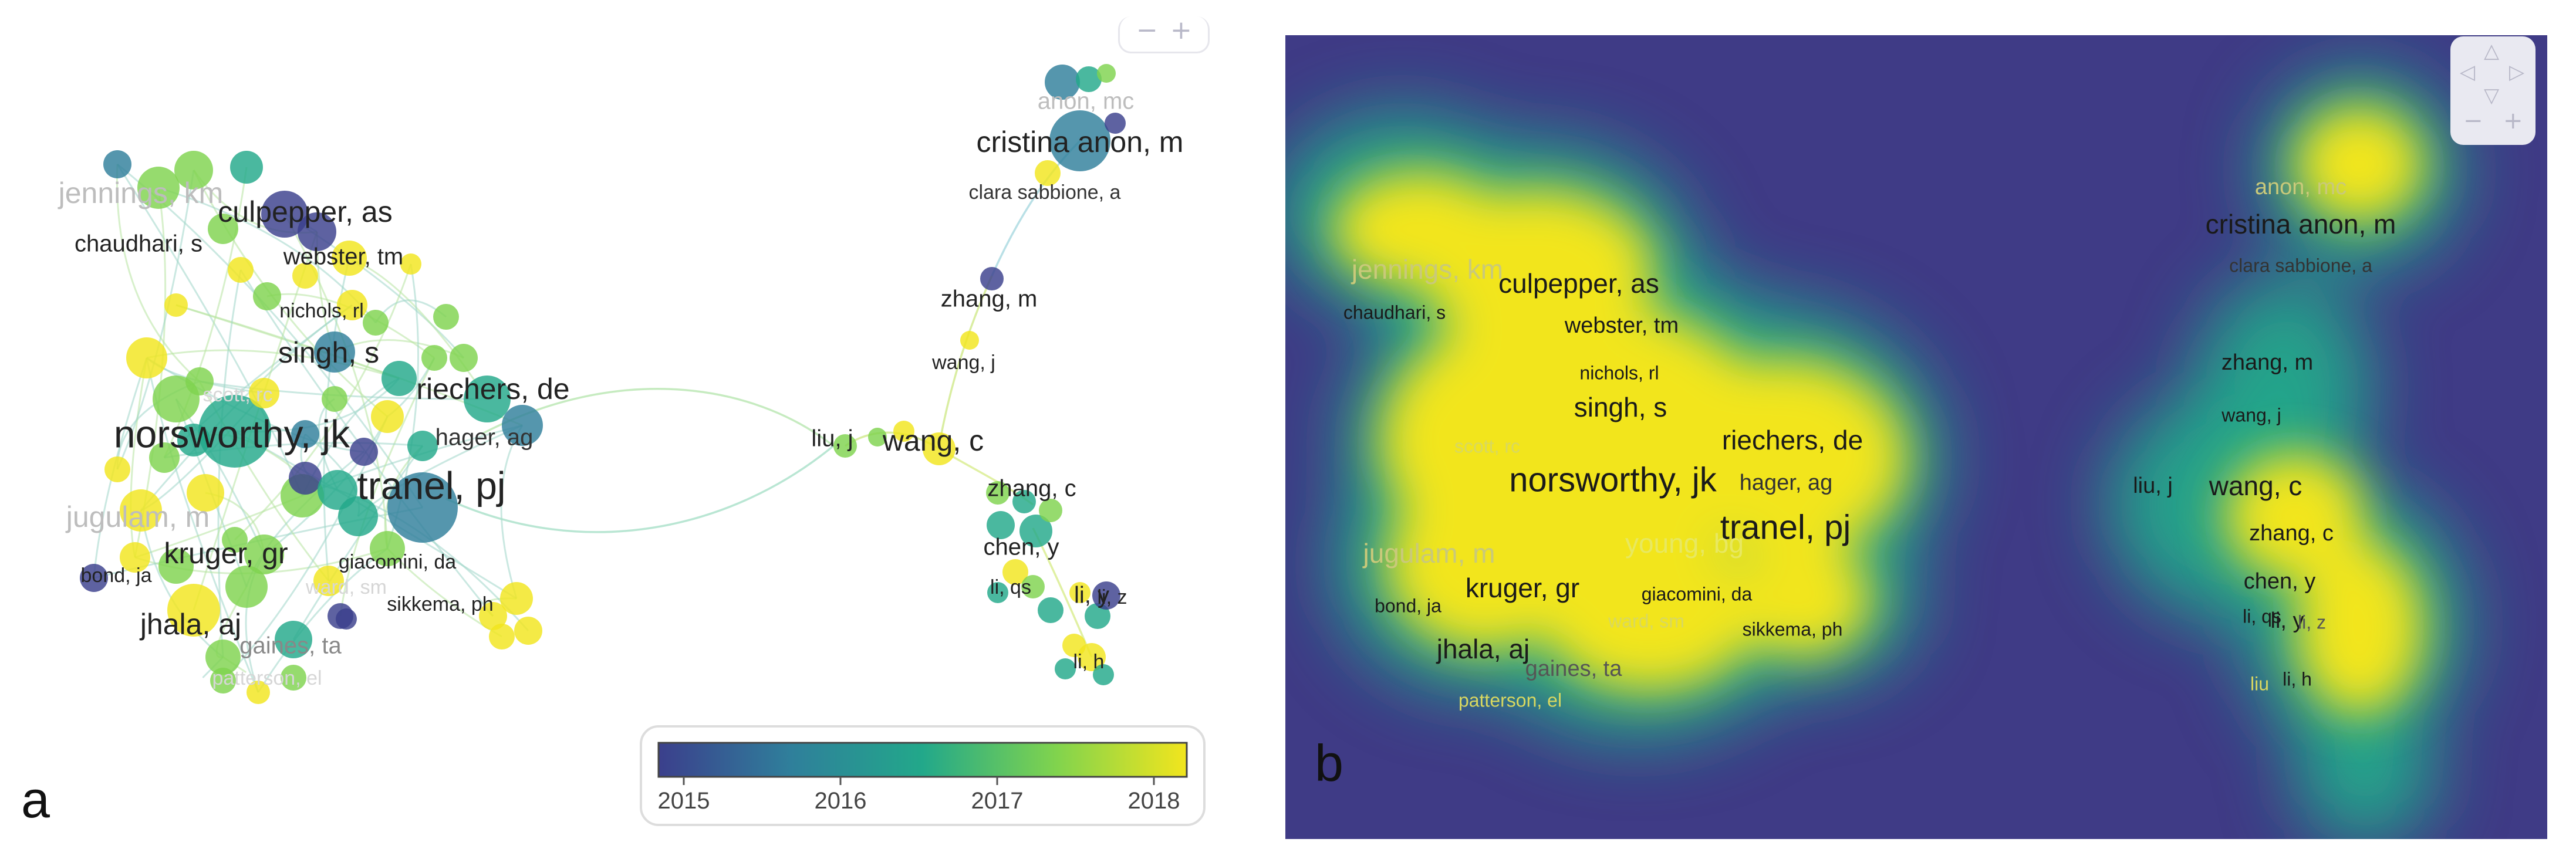 Image resolution: width=2576 pixels, height=866 pixels. I want to click on density-label-giacomini-da: giacomini, da, so click(1697, 593).